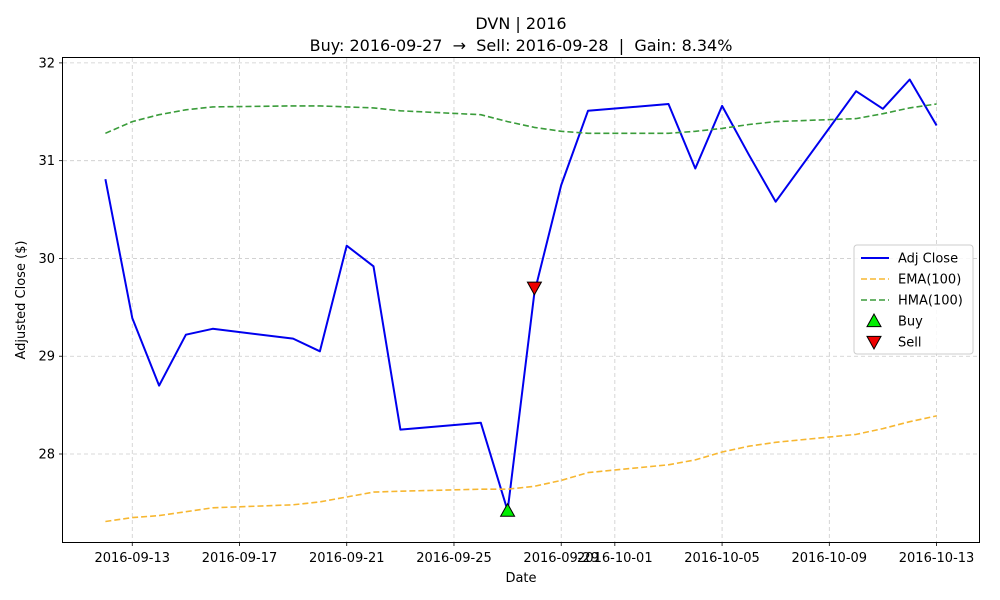  I want to click on legend: Adj Close EMA(100) HMA(100) Buy Sell, so click(913, 299).